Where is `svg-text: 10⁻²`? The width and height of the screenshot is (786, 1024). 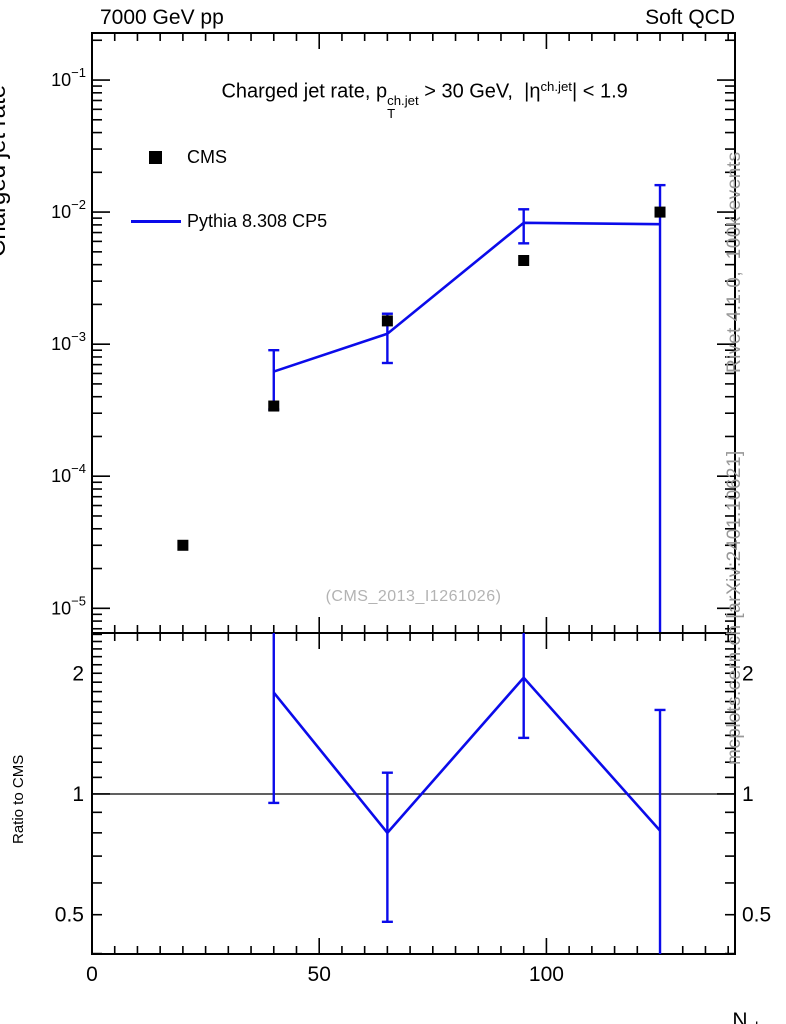
svg-text: 10⁻² is located at coordinates (68, 209).